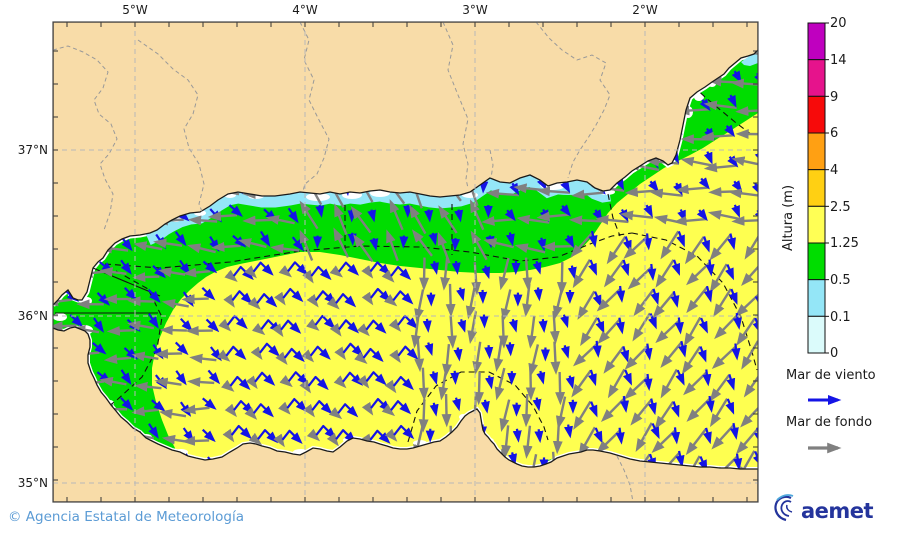 The height and width of the screenshot is (533, 900). Describe the element at coordinates (838, 23) in the screenshot. I see `cb-label-20: 20` at that location.